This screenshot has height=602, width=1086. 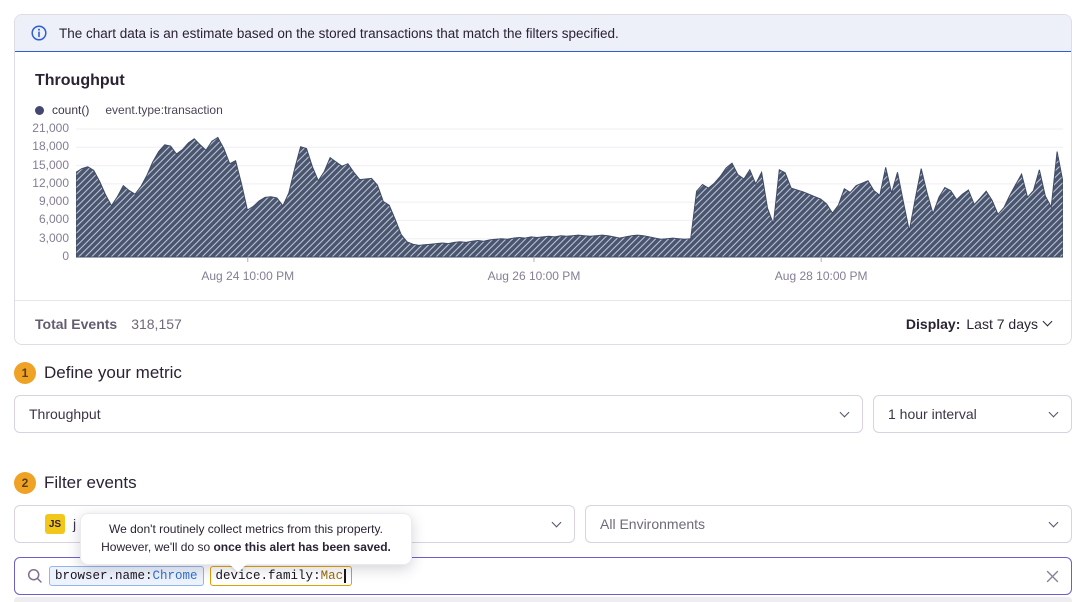 What do you see at coordinates (543, 599) in the screenshot?
I see `next-panel-edge` at bounding box center [543, 599].